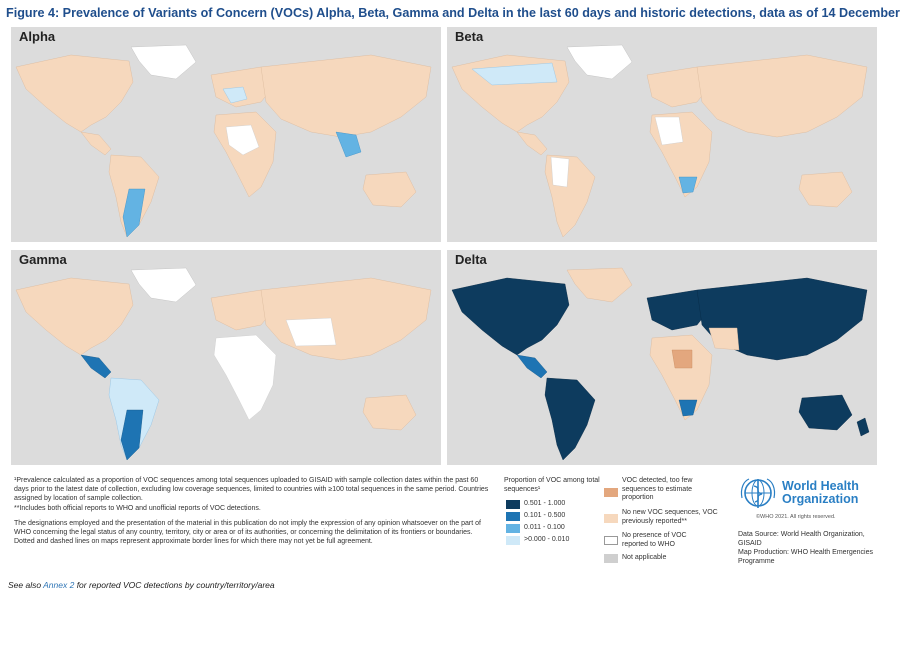 Image resolution: width=903 pixels, height=648 pixels. What do you see at coordinates (311, 332) in the screenshot?
I see `land-asia-none` at bounding box center [311, 332].